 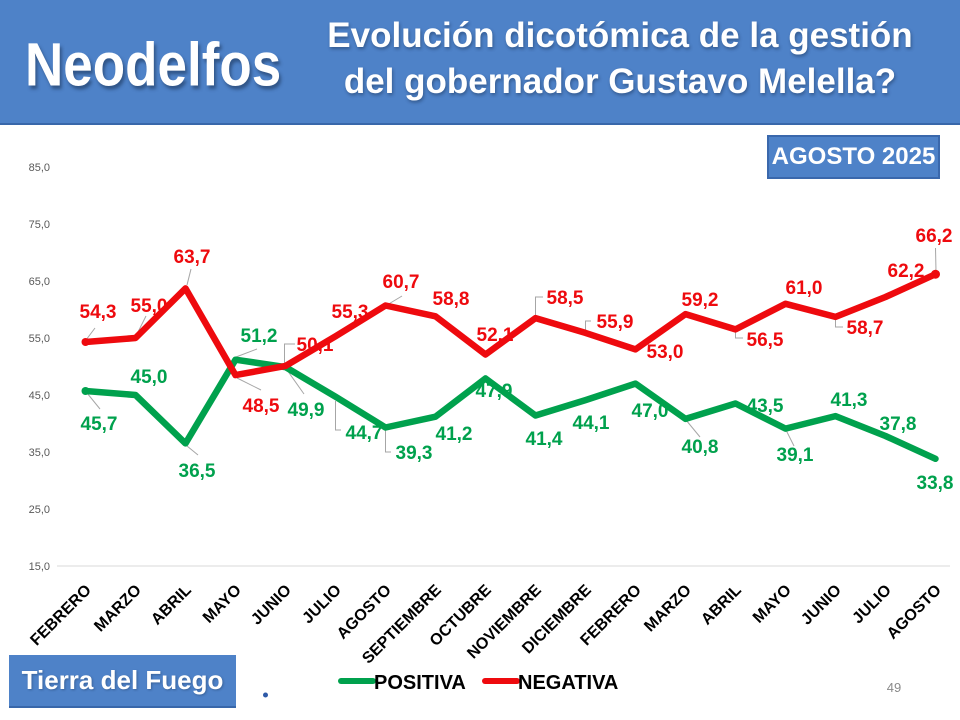 What do you see at coordinates (39, 567) in the screenshot?
I see `svg-text: 15,0` at bounding box center [39, 567].